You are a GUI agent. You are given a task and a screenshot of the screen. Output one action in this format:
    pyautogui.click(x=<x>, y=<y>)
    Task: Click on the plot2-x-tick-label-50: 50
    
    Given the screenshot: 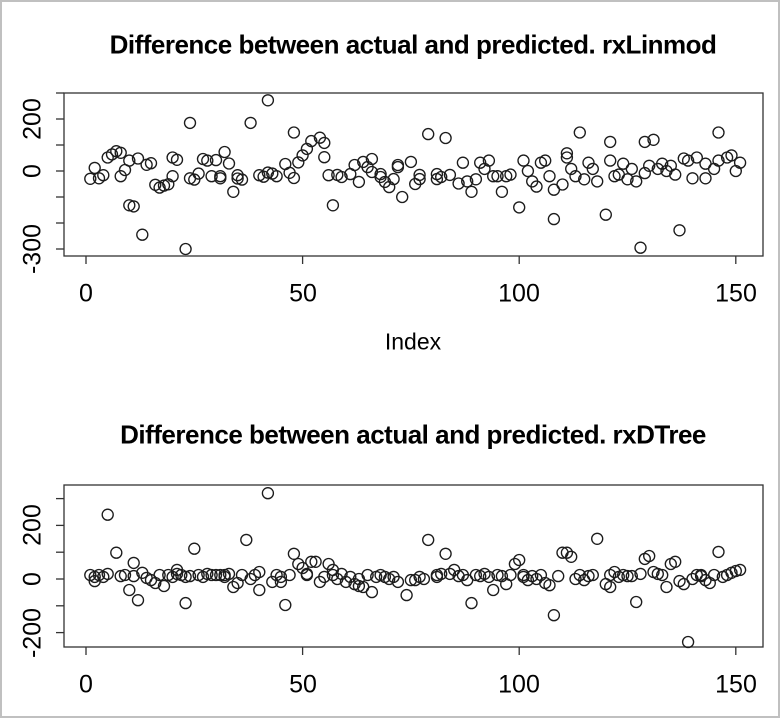 What is the action you would take?
    pyautogui.click(x=303, y=684)
    